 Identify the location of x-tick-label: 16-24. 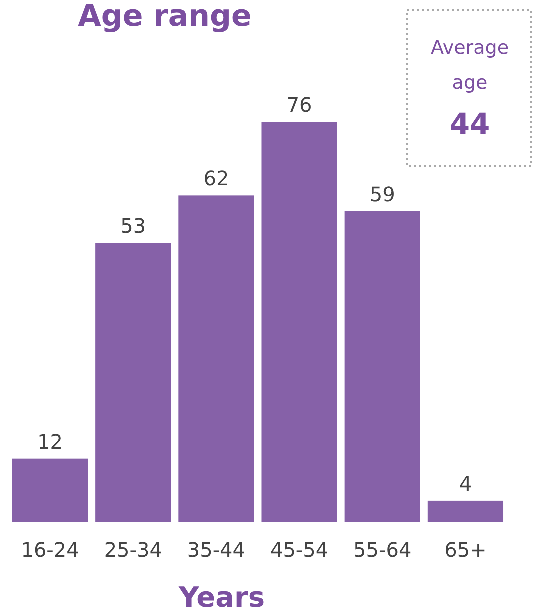
(50, 550).